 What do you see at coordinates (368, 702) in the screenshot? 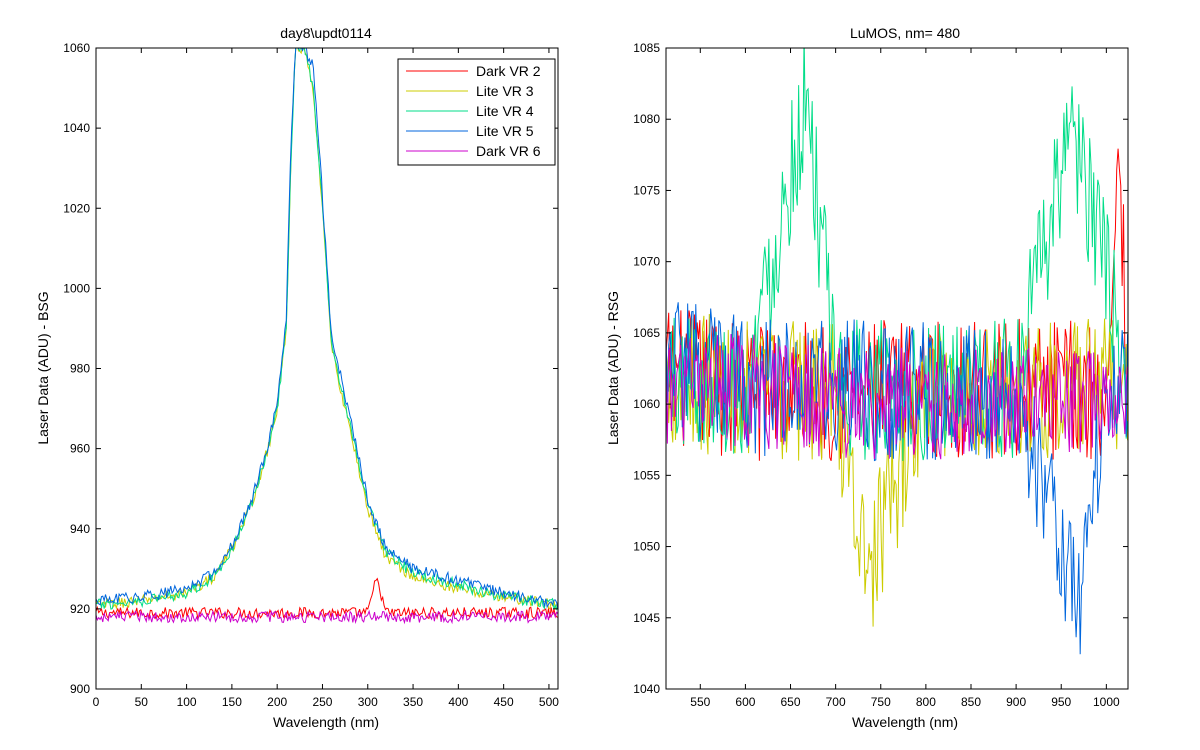
I see `chart-left-x-tick-label: 300` at bounding box center [368, 702].